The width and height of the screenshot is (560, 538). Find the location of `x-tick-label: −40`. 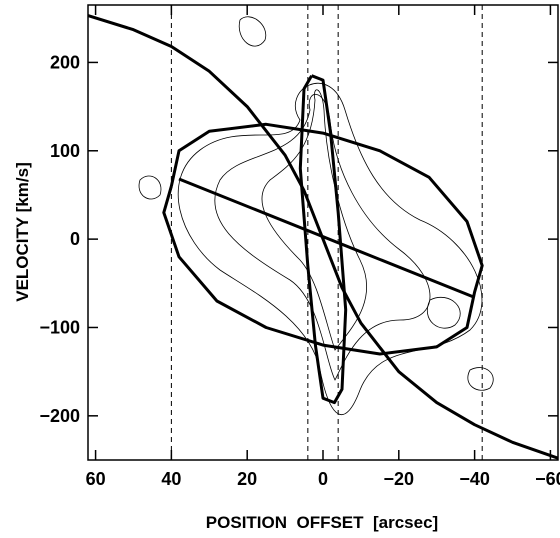

x-tick-label: −40 is located at coordinates (474, 479).